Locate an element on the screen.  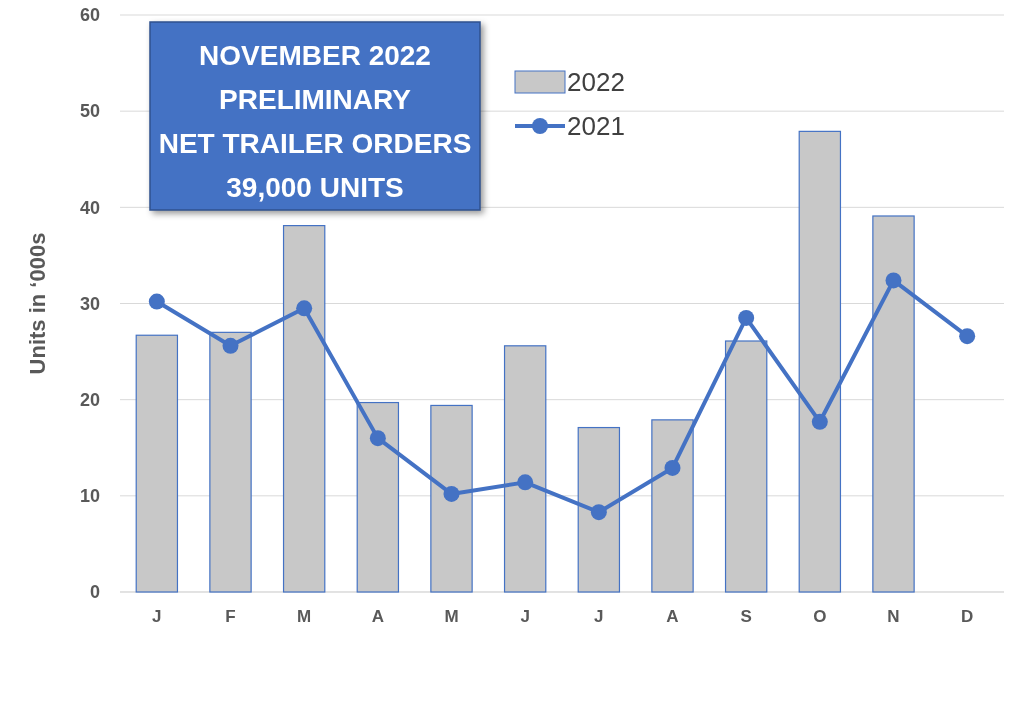
x-tick-label: F is located at coordinates (230, 616).